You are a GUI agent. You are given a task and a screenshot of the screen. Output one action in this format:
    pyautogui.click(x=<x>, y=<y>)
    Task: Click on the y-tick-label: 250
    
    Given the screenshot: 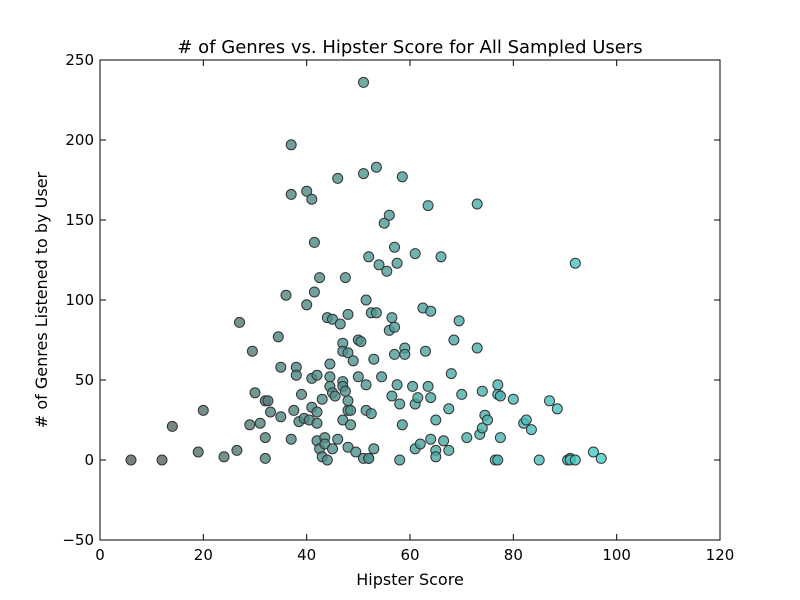 What is the action you would take?
    pyautogui.click(x=79, y=60)
    